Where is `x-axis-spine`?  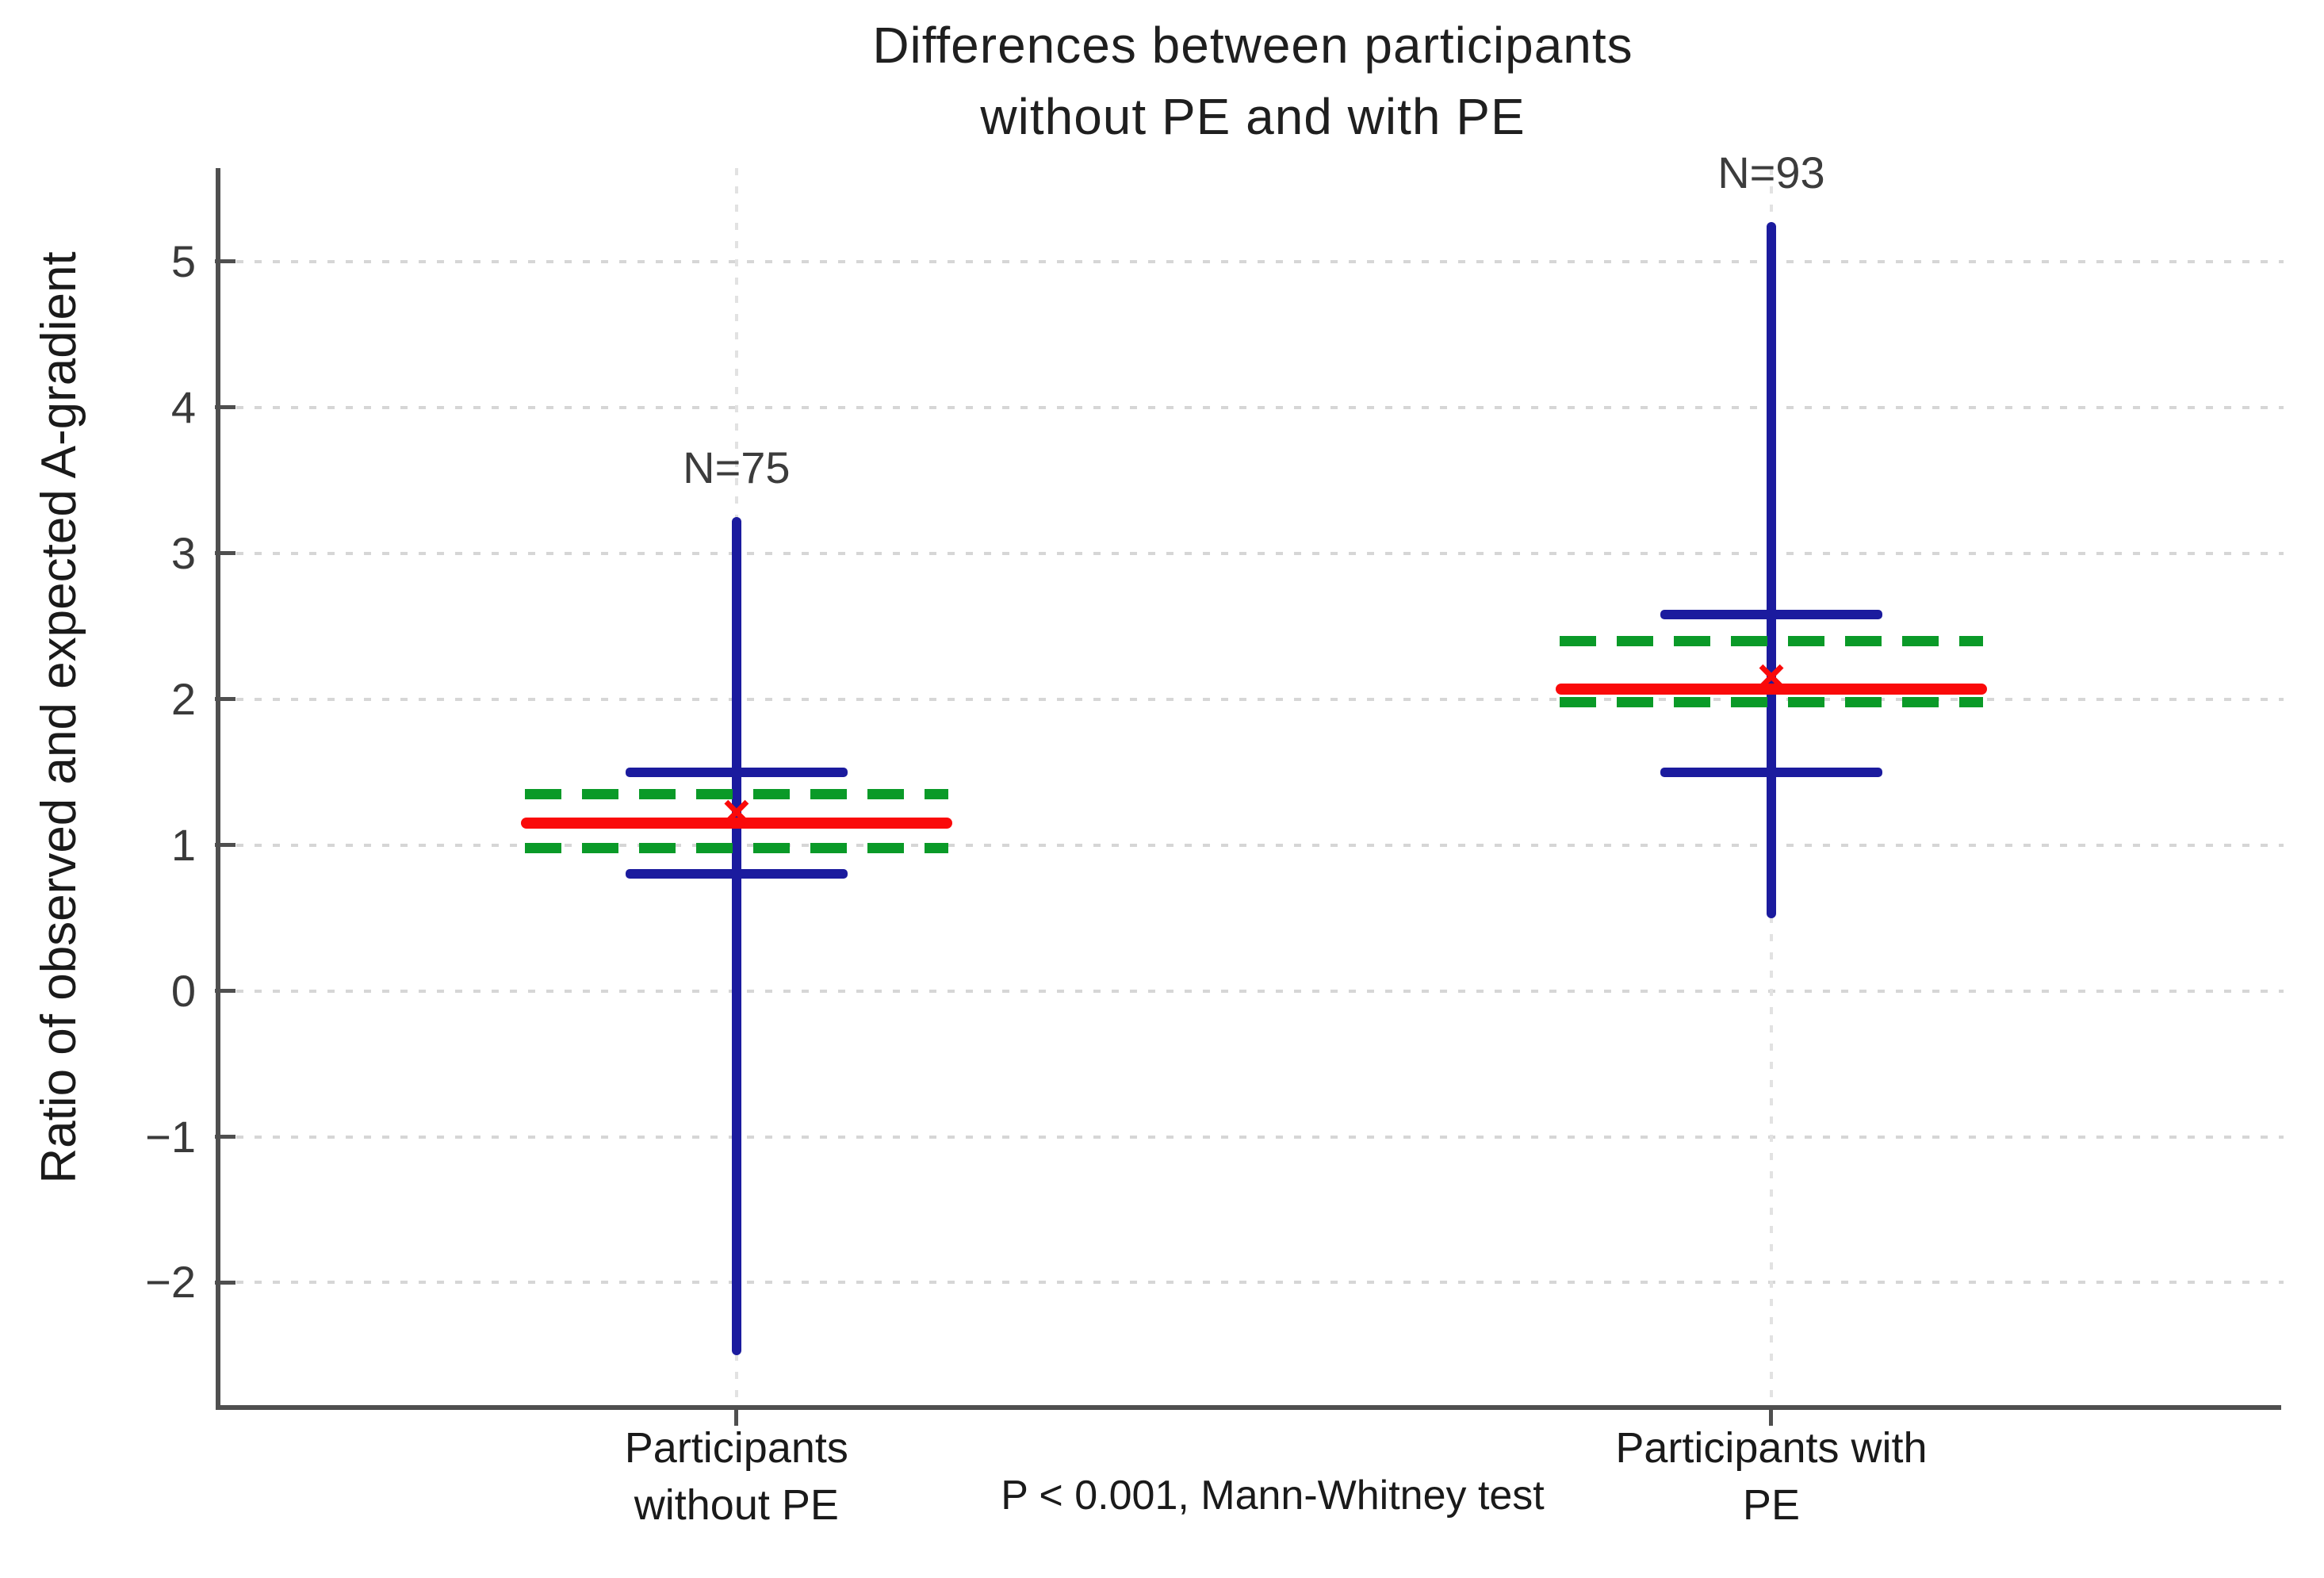 x-axis-spine is located at coordinates (1248, 1407).